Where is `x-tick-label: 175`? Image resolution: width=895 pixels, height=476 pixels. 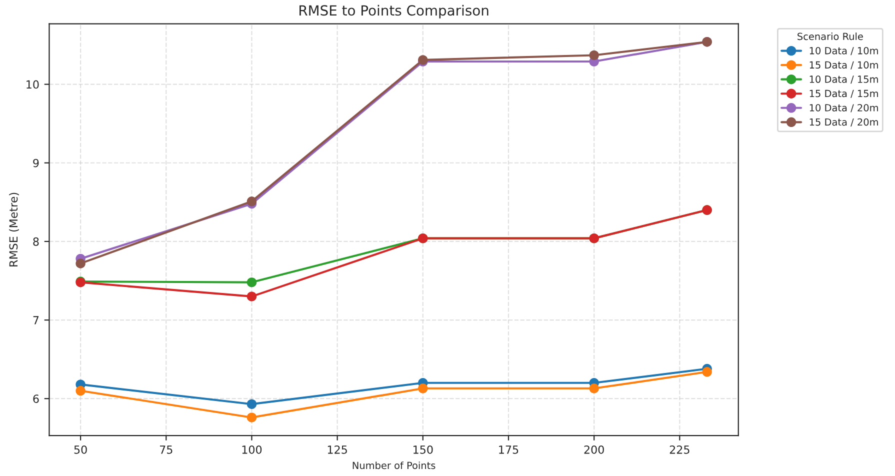 x-tick-label: 175 is located at coordinates (508, 450).